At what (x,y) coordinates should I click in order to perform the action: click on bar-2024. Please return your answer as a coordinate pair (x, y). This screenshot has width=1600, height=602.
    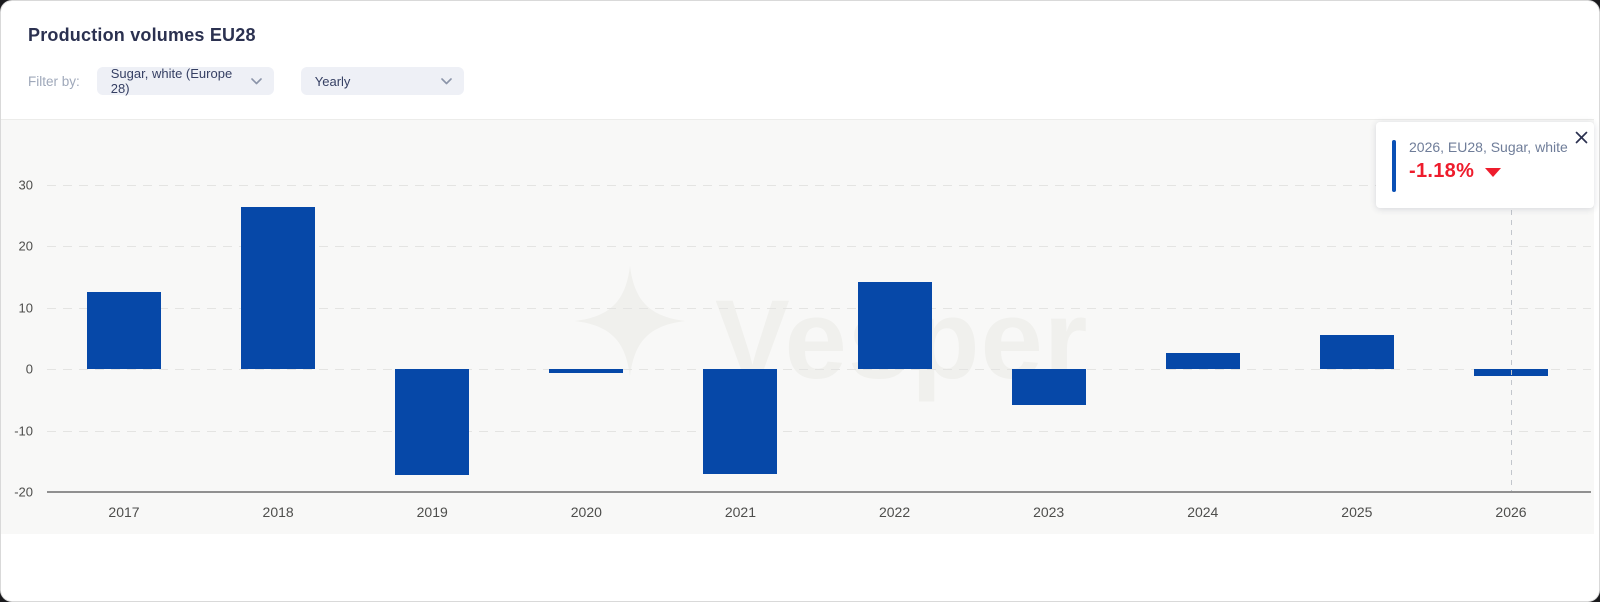
    Looking at the image, I should click on (1202, 361).